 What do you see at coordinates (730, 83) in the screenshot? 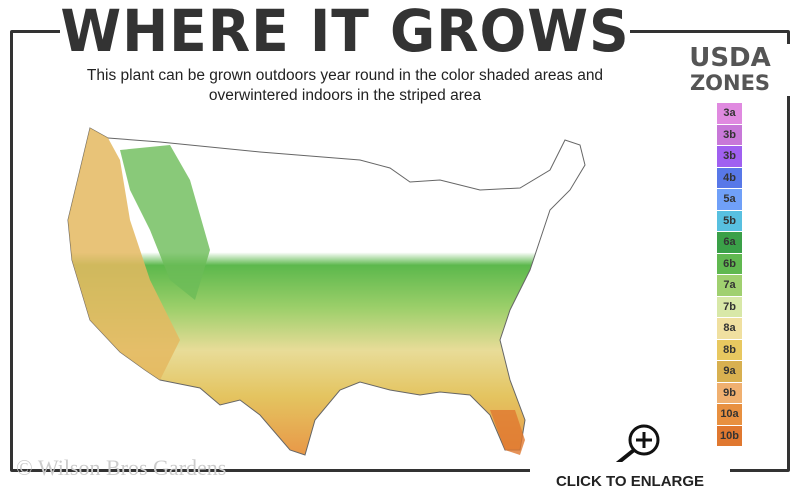
I see `legend-title-zones: ZONES` at bounding box center [730, 83].